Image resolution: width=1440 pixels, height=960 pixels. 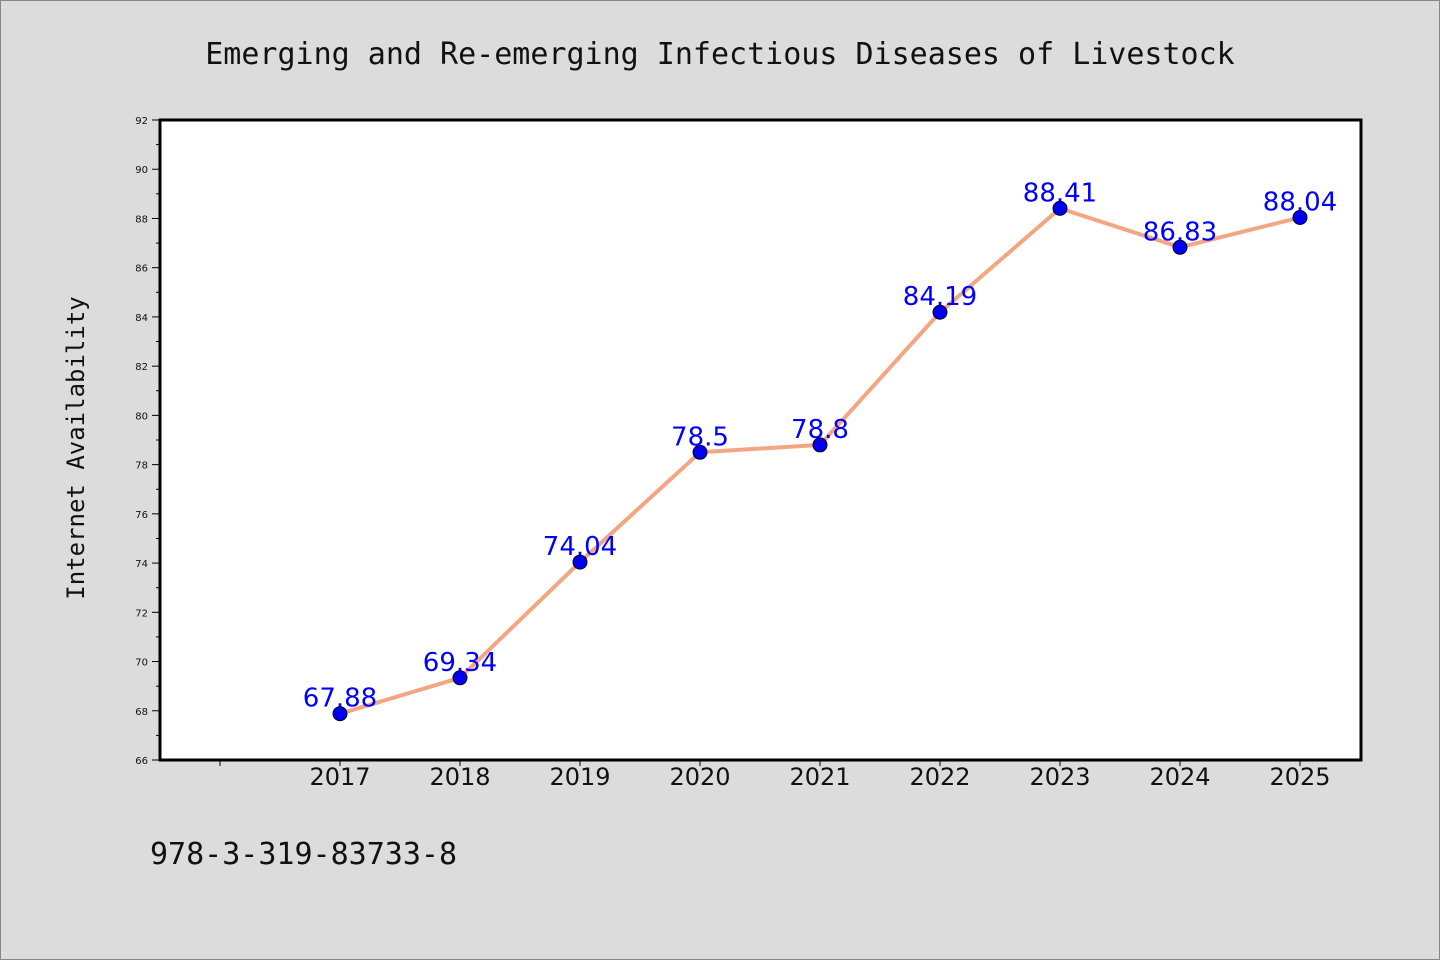 I want to click on data-label: 78.5, so click(x=700, y=437).